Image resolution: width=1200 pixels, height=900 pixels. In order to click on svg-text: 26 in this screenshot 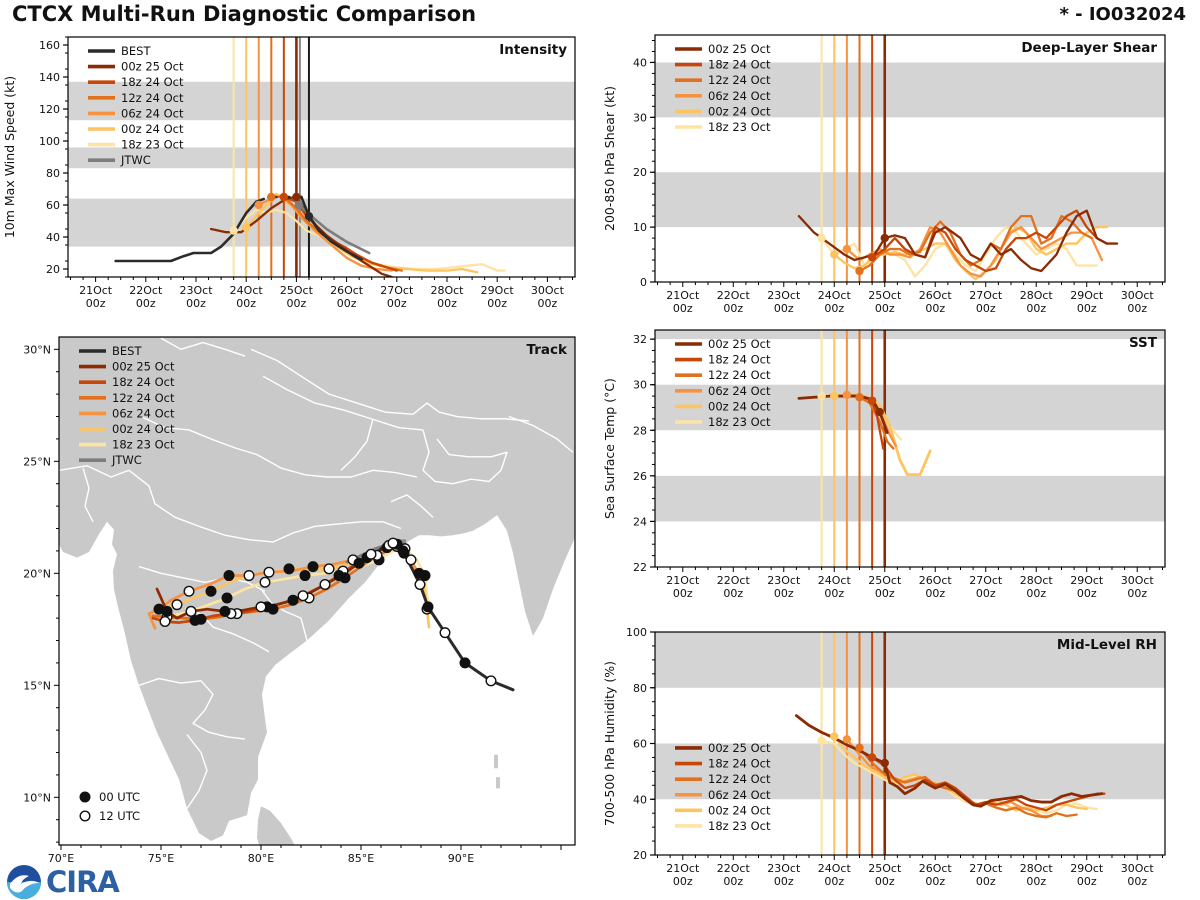, I will do `click(640, 476)`.